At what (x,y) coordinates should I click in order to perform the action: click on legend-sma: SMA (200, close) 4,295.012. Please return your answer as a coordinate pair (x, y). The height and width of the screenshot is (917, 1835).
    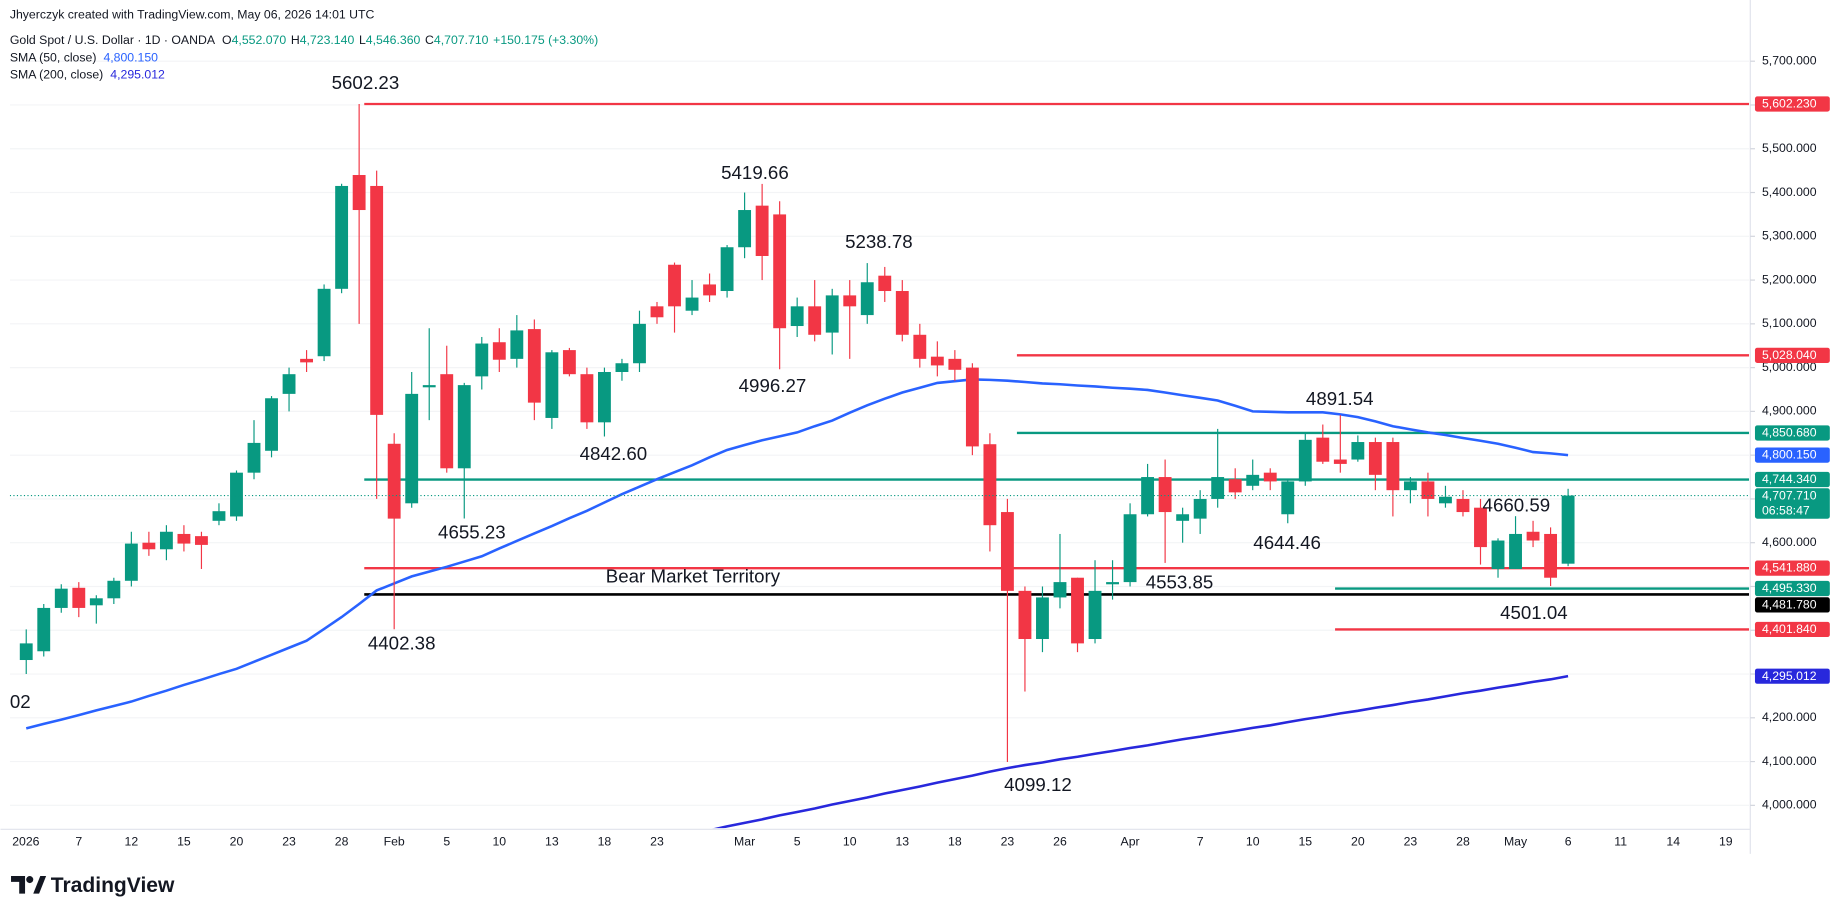
    Looking at the image, I should click on (87, 75).